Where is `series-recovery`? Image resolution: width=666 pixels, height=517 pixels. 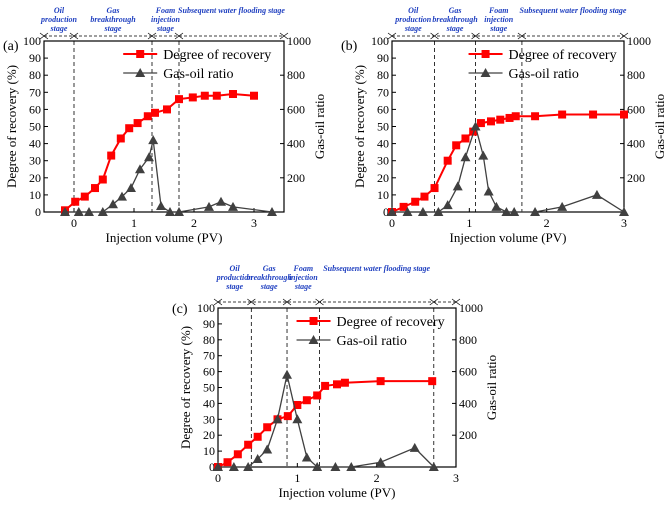 series-recovery is located at coordinates (508, 163).